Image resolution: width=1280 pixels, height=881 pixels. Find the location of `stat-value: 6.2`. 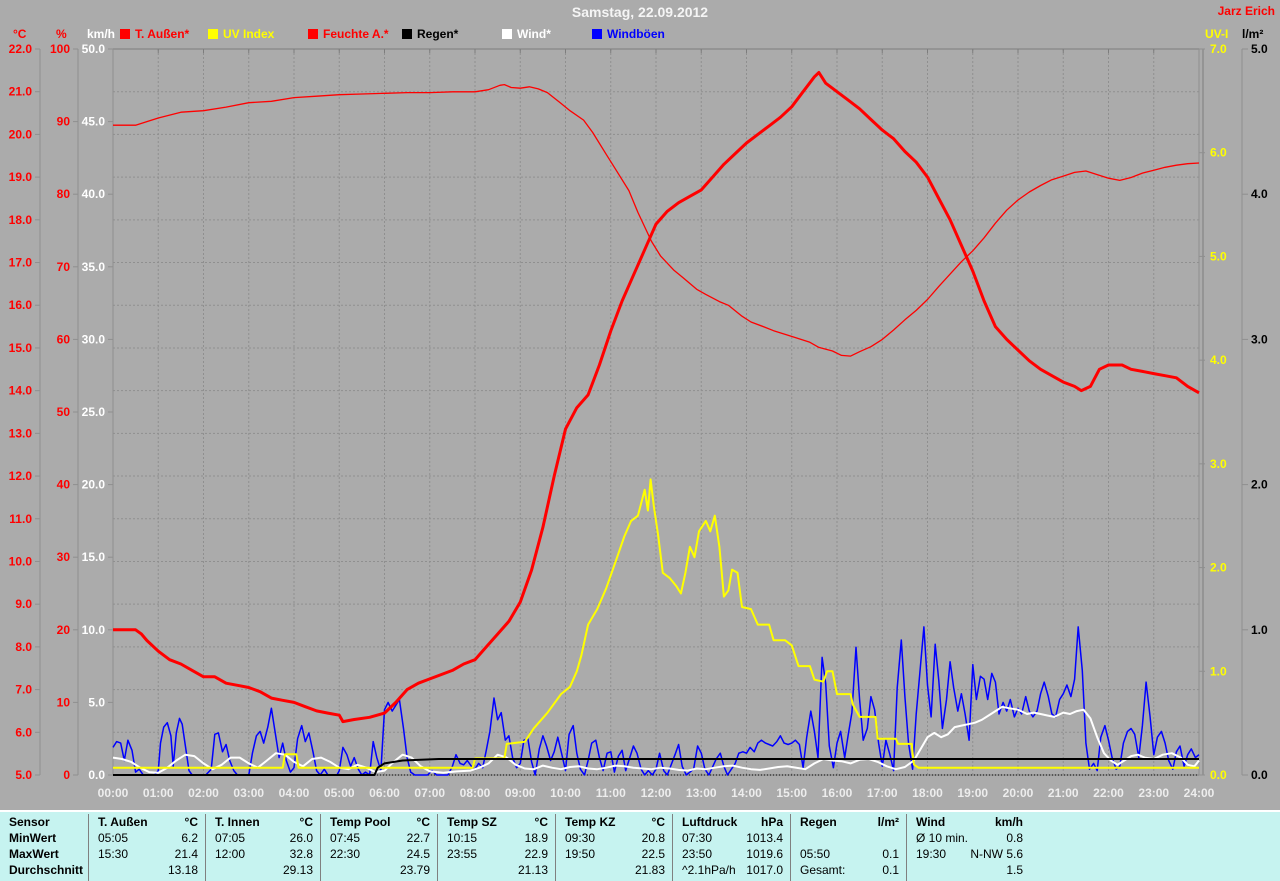

stat-value: 6.2 is located at coordinates (189, 838).